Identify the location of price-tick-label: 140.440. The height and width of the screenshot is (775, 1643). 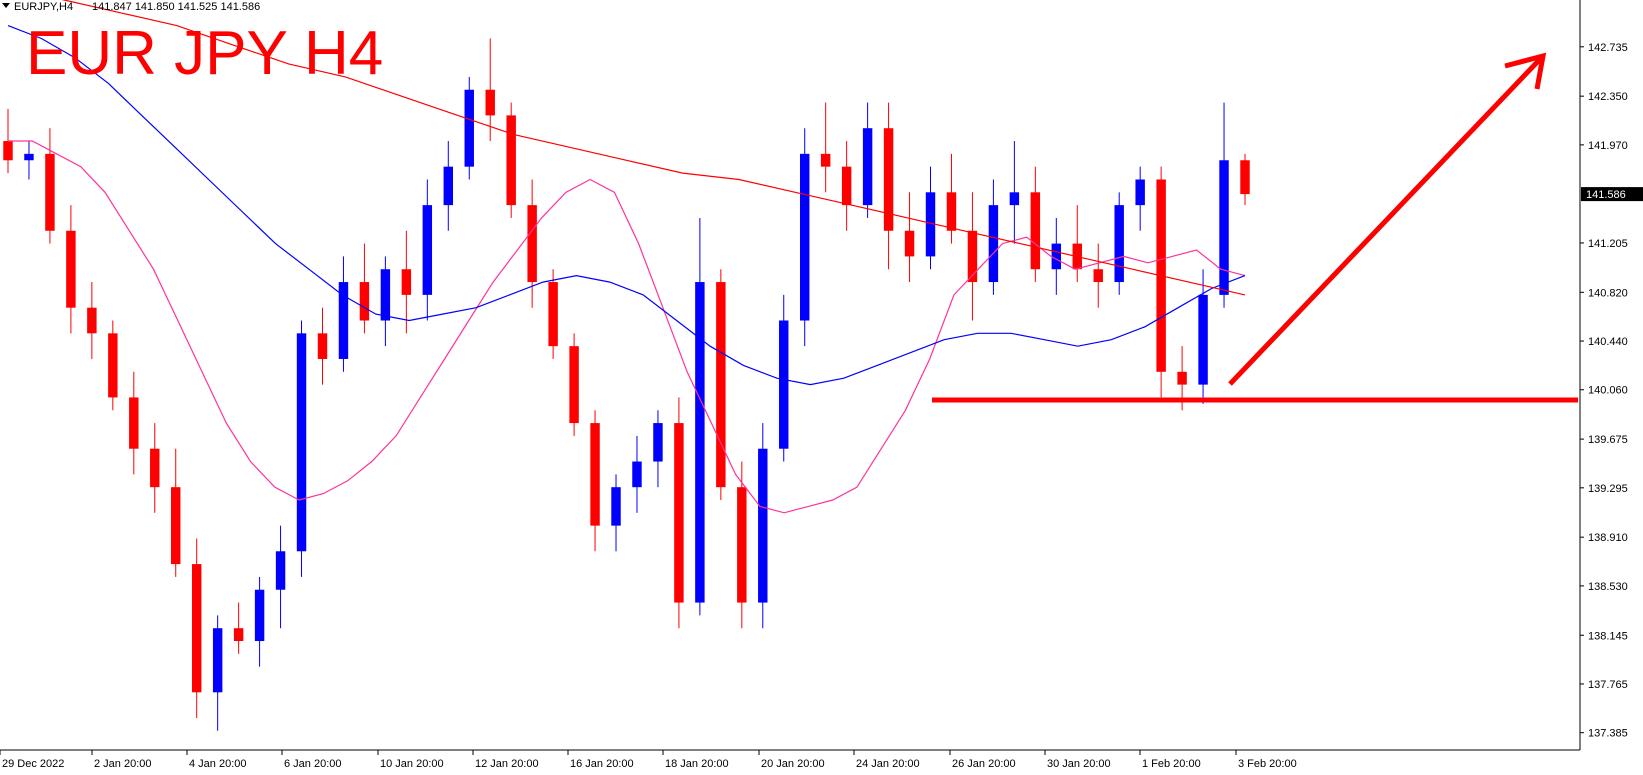
(1608, 342).